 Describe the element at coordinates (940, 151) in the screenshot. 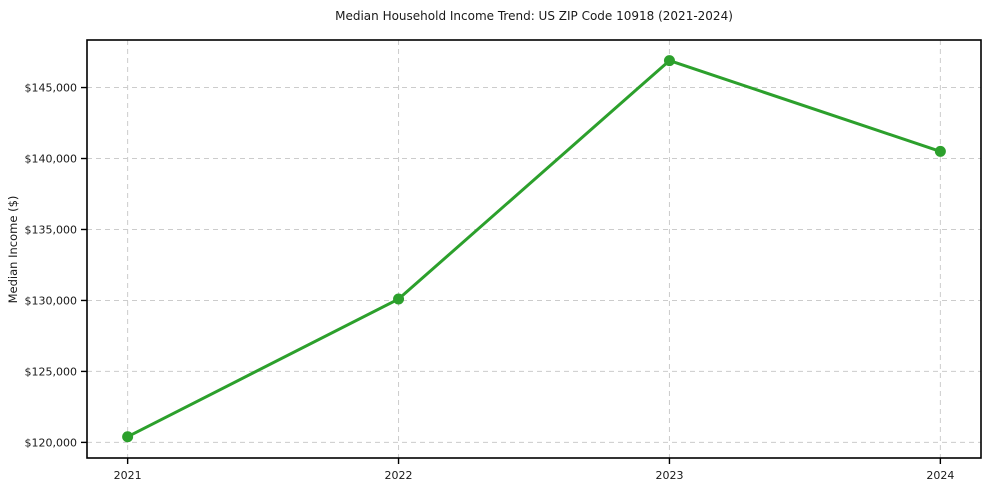

I see `data-point-2024` at that location.